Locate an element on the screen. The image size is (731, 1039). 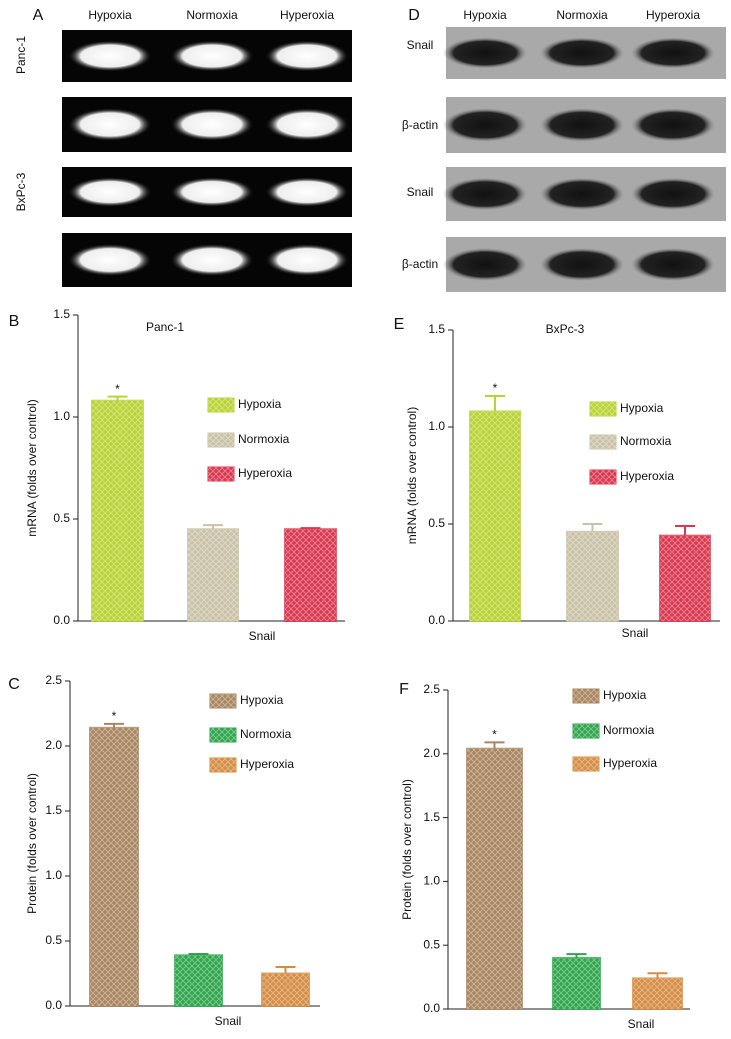
panel-letter: B is located at coordinates (14, 321).